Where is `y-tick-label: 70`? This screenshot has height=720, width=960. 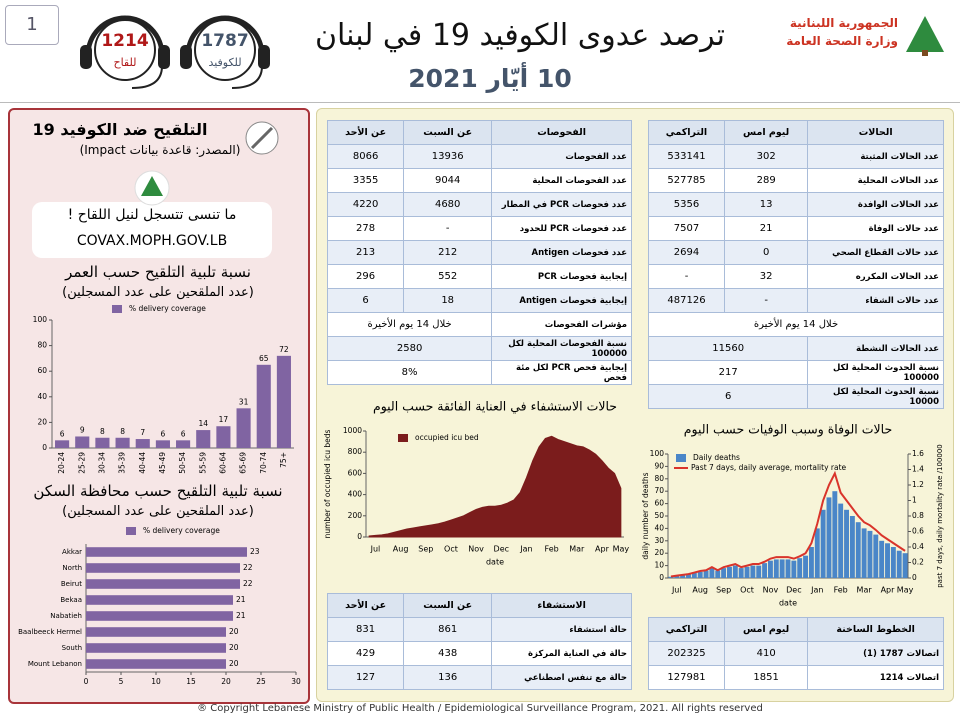 y-tick-label: 70 is located at coordinates (659, 490).